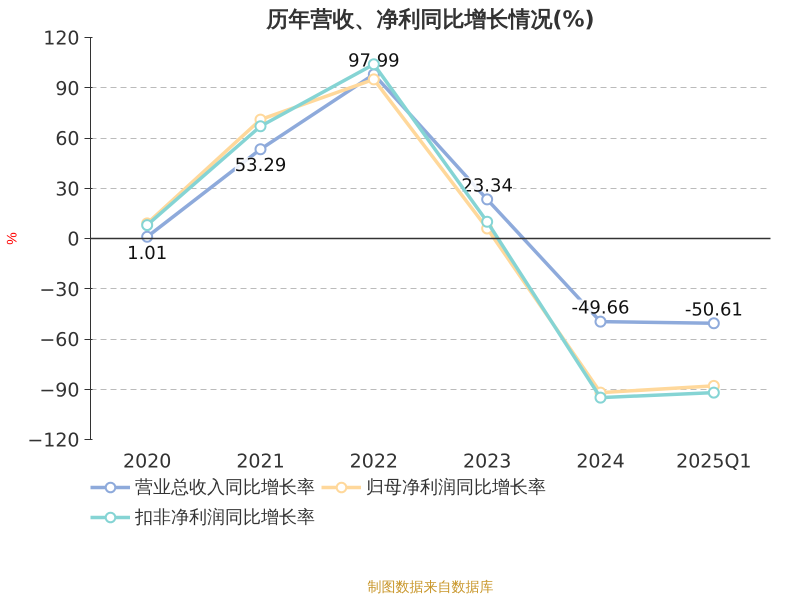  Describe the element at coordinates (59, 340) in the screenshot. I see `y-tick-label: −60` at that location.